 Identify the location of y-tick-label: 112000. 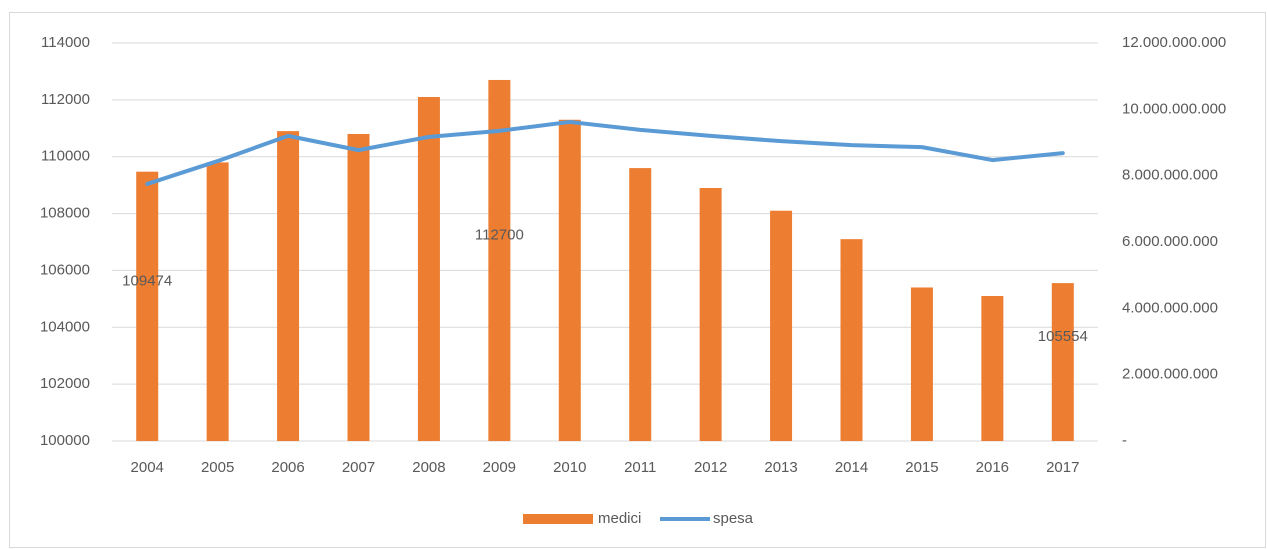
(65, 99).